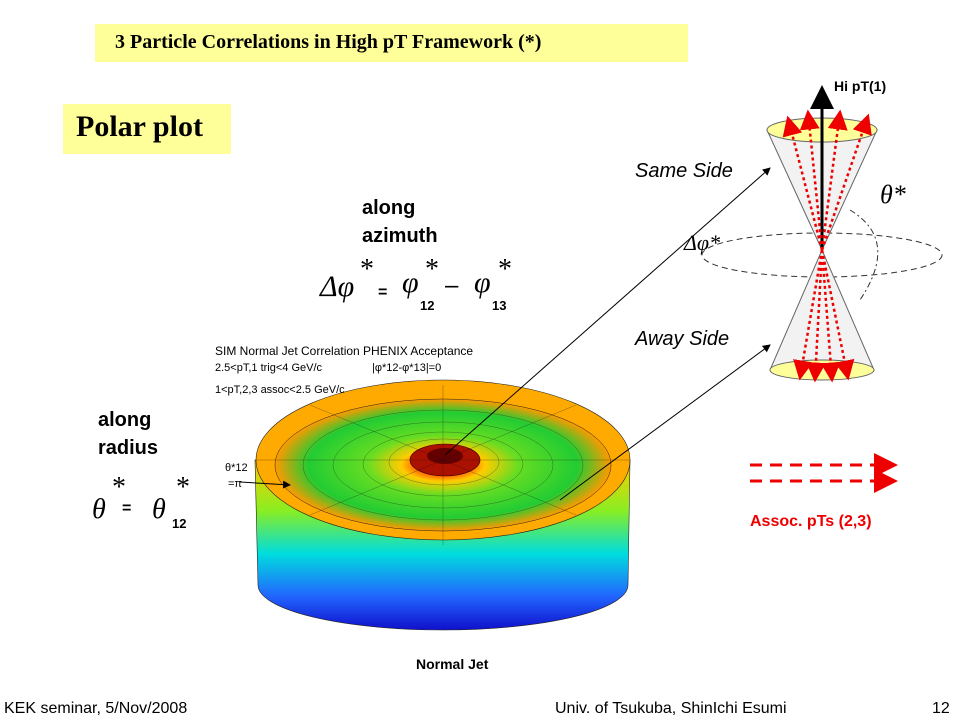 This screenshot has width=960, height=720. Describe the element at coordinates (822, 234) in the screenshot. I see `cone-diagram` at that location.